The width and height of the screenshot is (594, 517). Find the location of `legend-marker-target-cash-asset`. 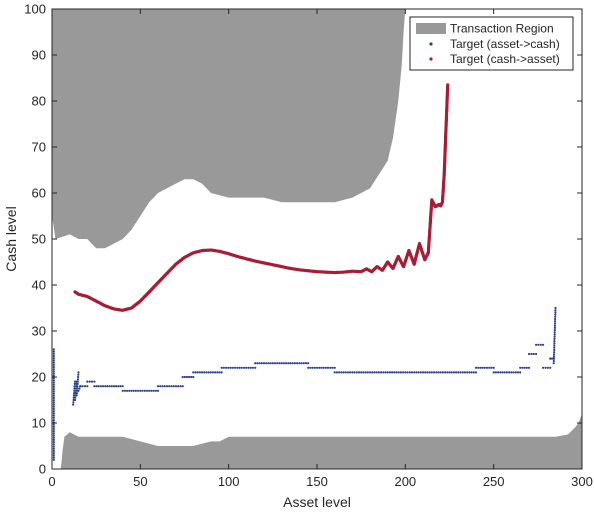

legend-marker-target-cash-asset is located at coordinates (431, 59).